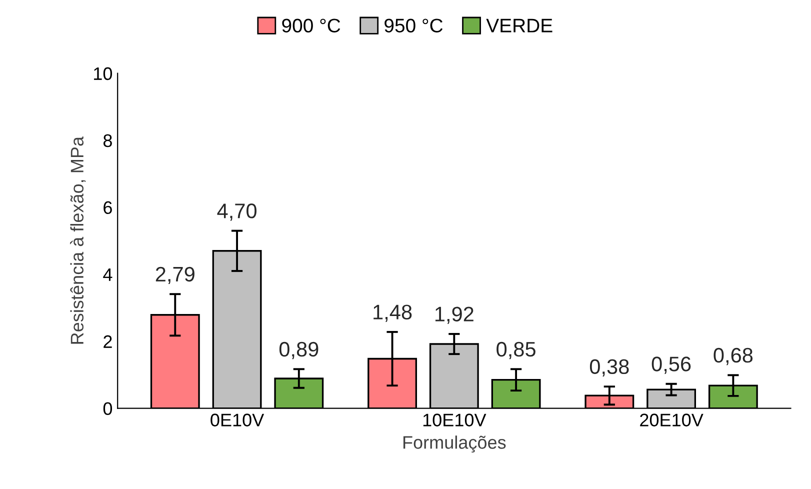 This screenshot has height=489, width=811. Describe the element at coordinates (237, 420) in the screenshot. I see `x-tick-label: 0E10V` at that location.